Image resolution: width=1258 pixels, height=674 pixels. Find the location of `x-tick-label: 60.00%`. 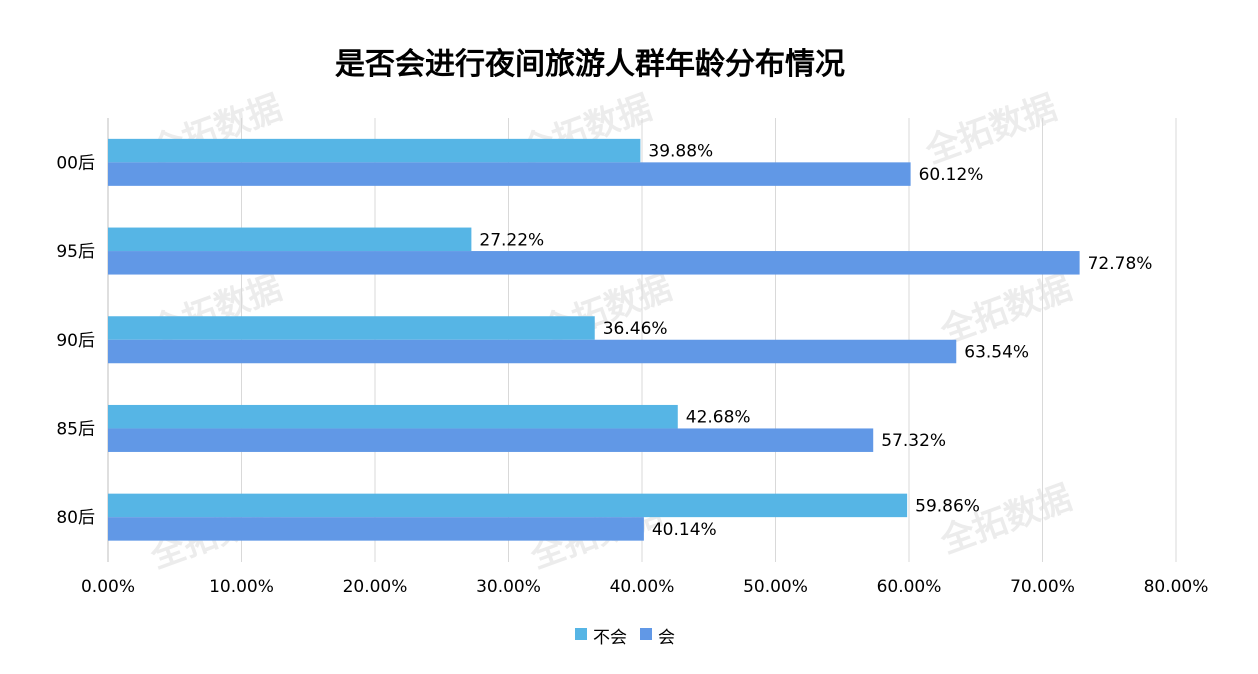

x-tick-label: 60.00% is located at coordinates (909, 587).